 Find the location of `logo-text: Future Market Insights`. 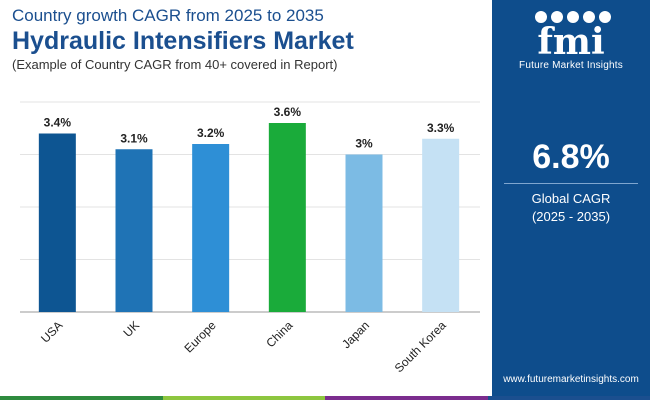

logo-text: Future Market Insights is located at coordinates (571, 65).